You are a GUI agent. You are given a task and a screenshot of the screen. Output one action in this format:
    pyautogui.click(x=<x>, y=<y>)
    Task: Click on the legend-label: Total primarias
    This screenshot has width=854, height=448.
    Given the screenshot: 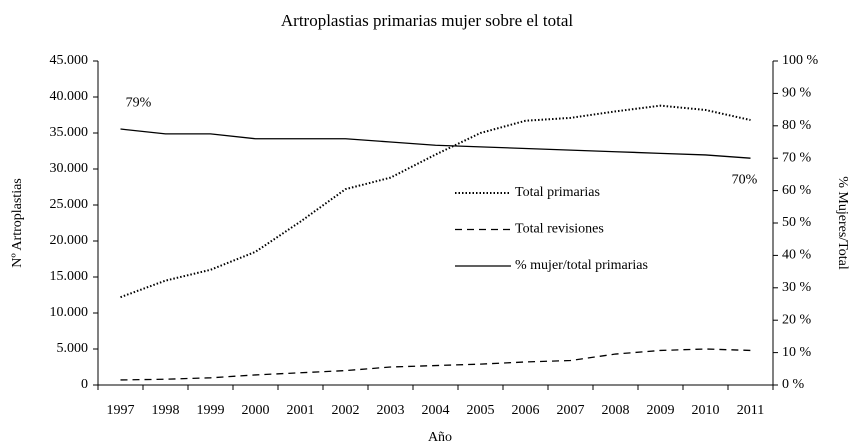 What is the action you would take?
    pyautogui.click(x=557, y=192)
    